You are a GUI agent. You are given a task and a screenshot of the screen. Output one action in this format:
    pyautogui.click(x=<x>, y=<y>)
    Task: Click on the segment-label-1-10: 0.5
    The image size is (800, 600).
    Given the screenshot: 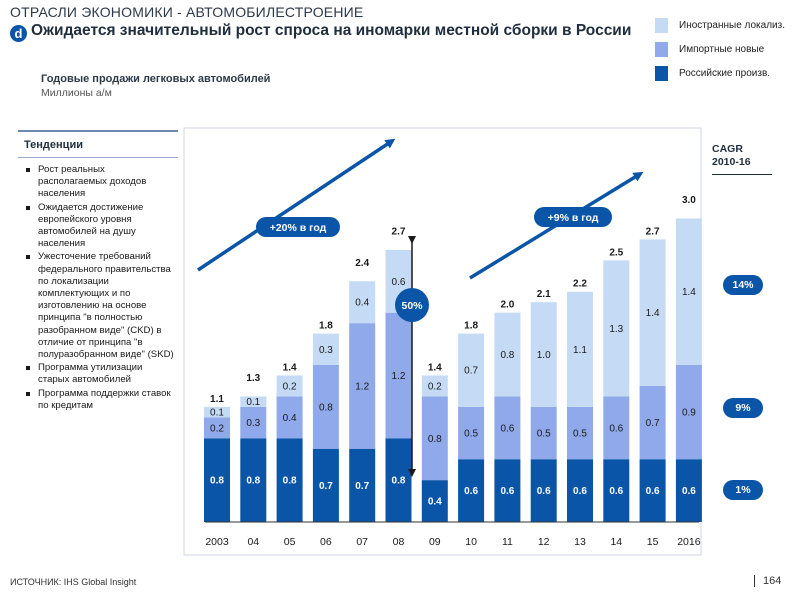 What is the action you would take?
    pyautogui.click(x=471, y=434)
    